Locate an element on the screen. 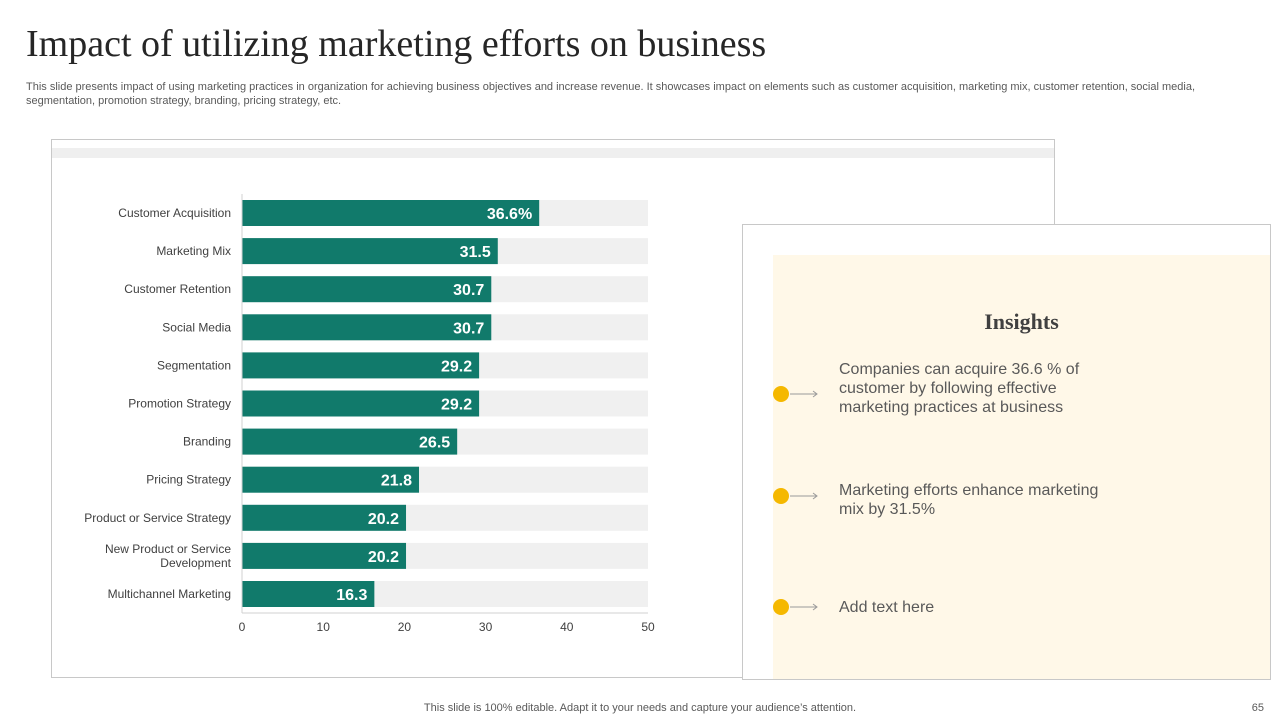 The width and height of the screenshot is (1280, 720). category-label: Segmentation is located at coordinates (194, 365).